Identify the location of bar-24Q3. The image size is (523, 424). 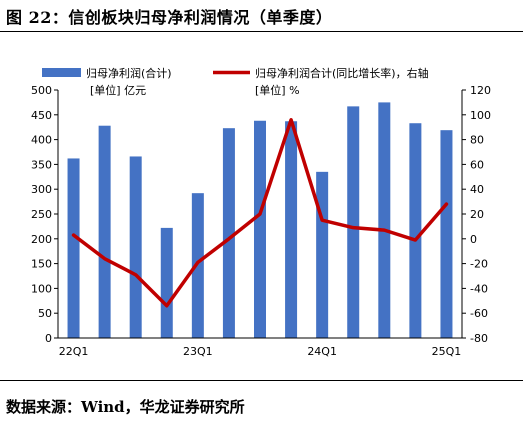
(384, 220).